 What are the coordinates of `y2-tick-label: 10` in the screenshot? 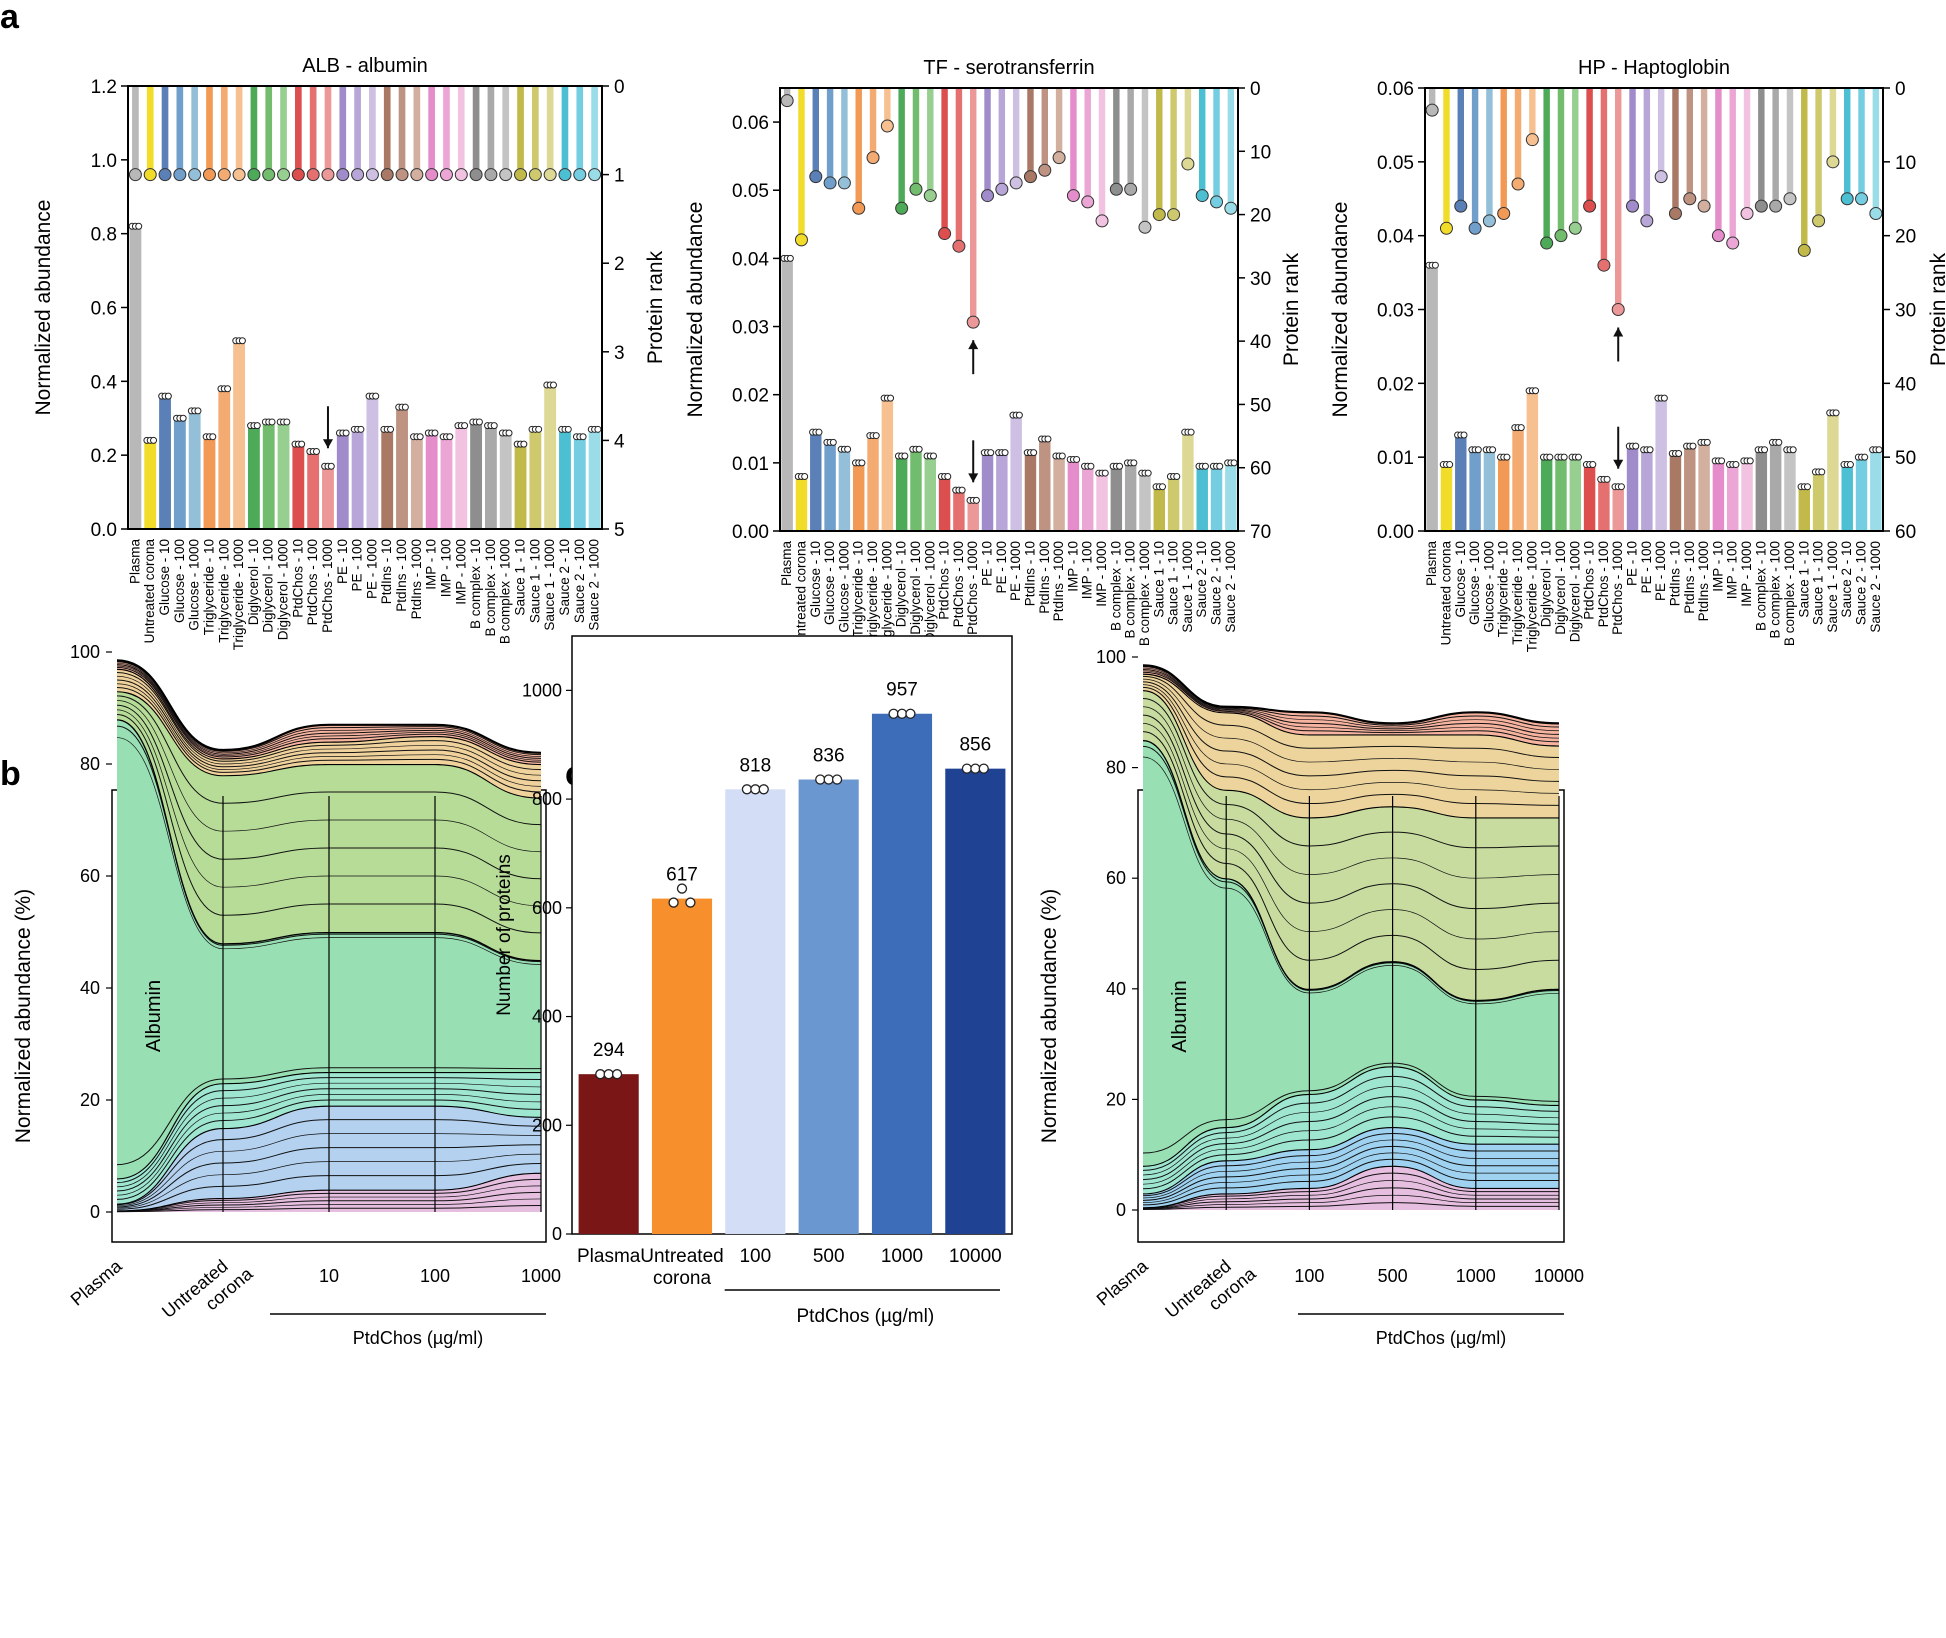 It's located at (1905, 163).